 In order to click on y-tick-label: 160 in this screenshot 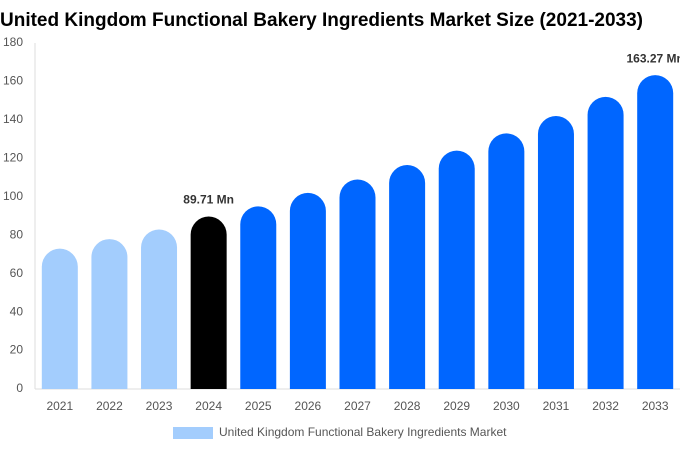, I will do `click(13, 81)`.